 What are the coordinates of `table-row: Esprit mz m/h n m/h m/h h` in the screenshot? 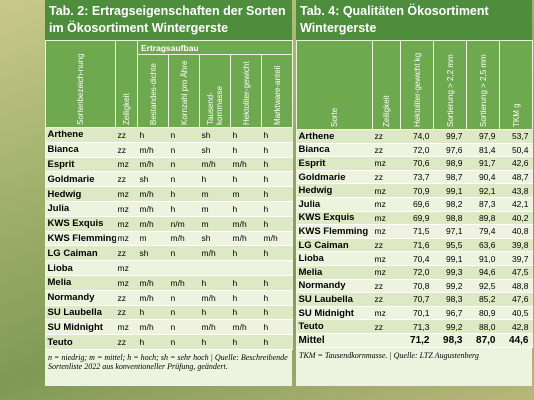 It's located at (169, 165).